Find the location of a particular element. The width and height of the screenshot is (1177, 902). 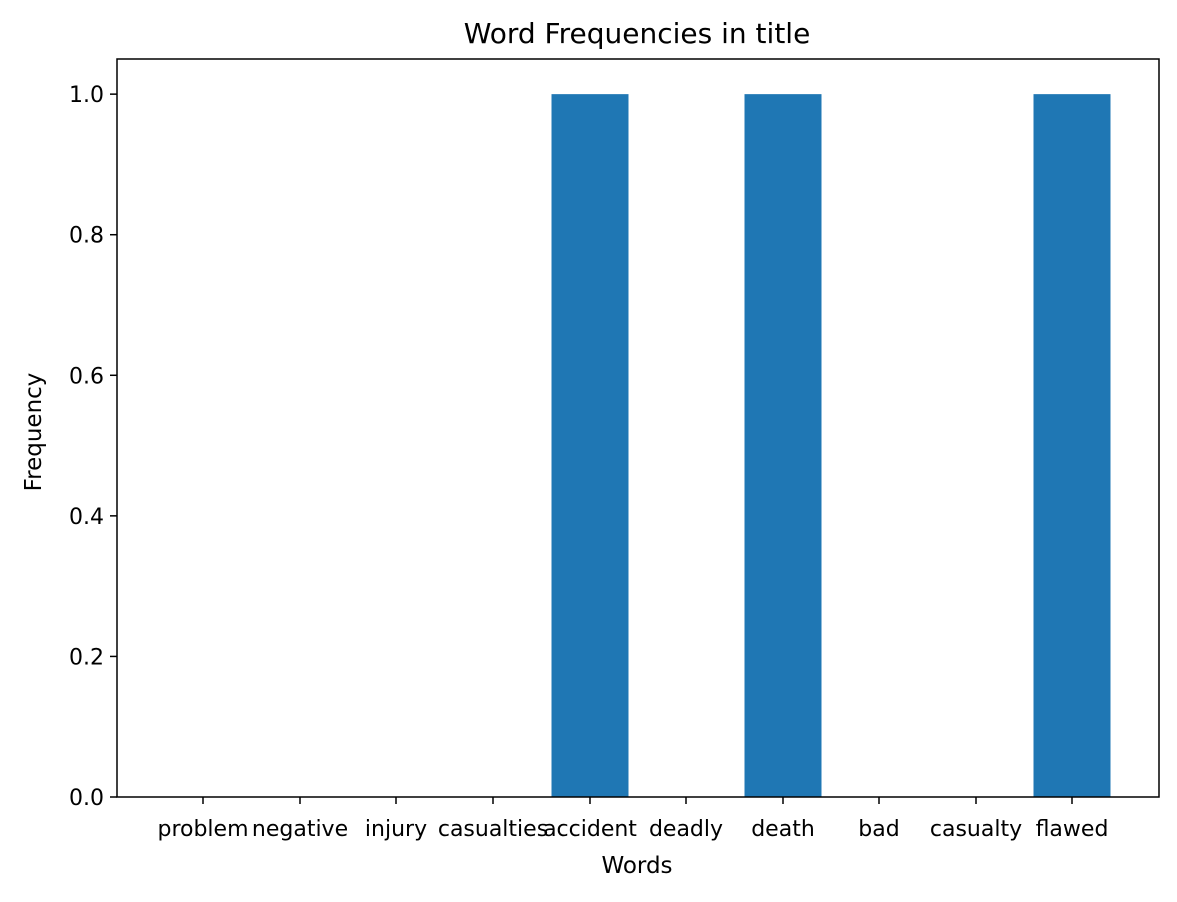

y-tick-label: 0.0 is located at coordinates (86, 798).